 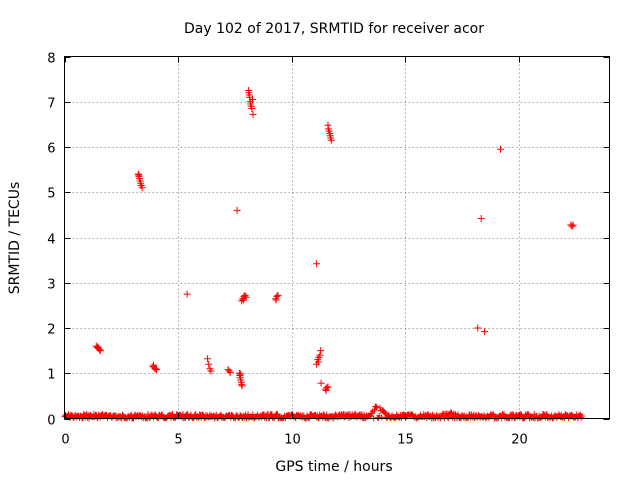 What do you see at coordinates (51, 240) in the screenshot?
I see `y-tick-label: 4` at bounding box center [51, 240].